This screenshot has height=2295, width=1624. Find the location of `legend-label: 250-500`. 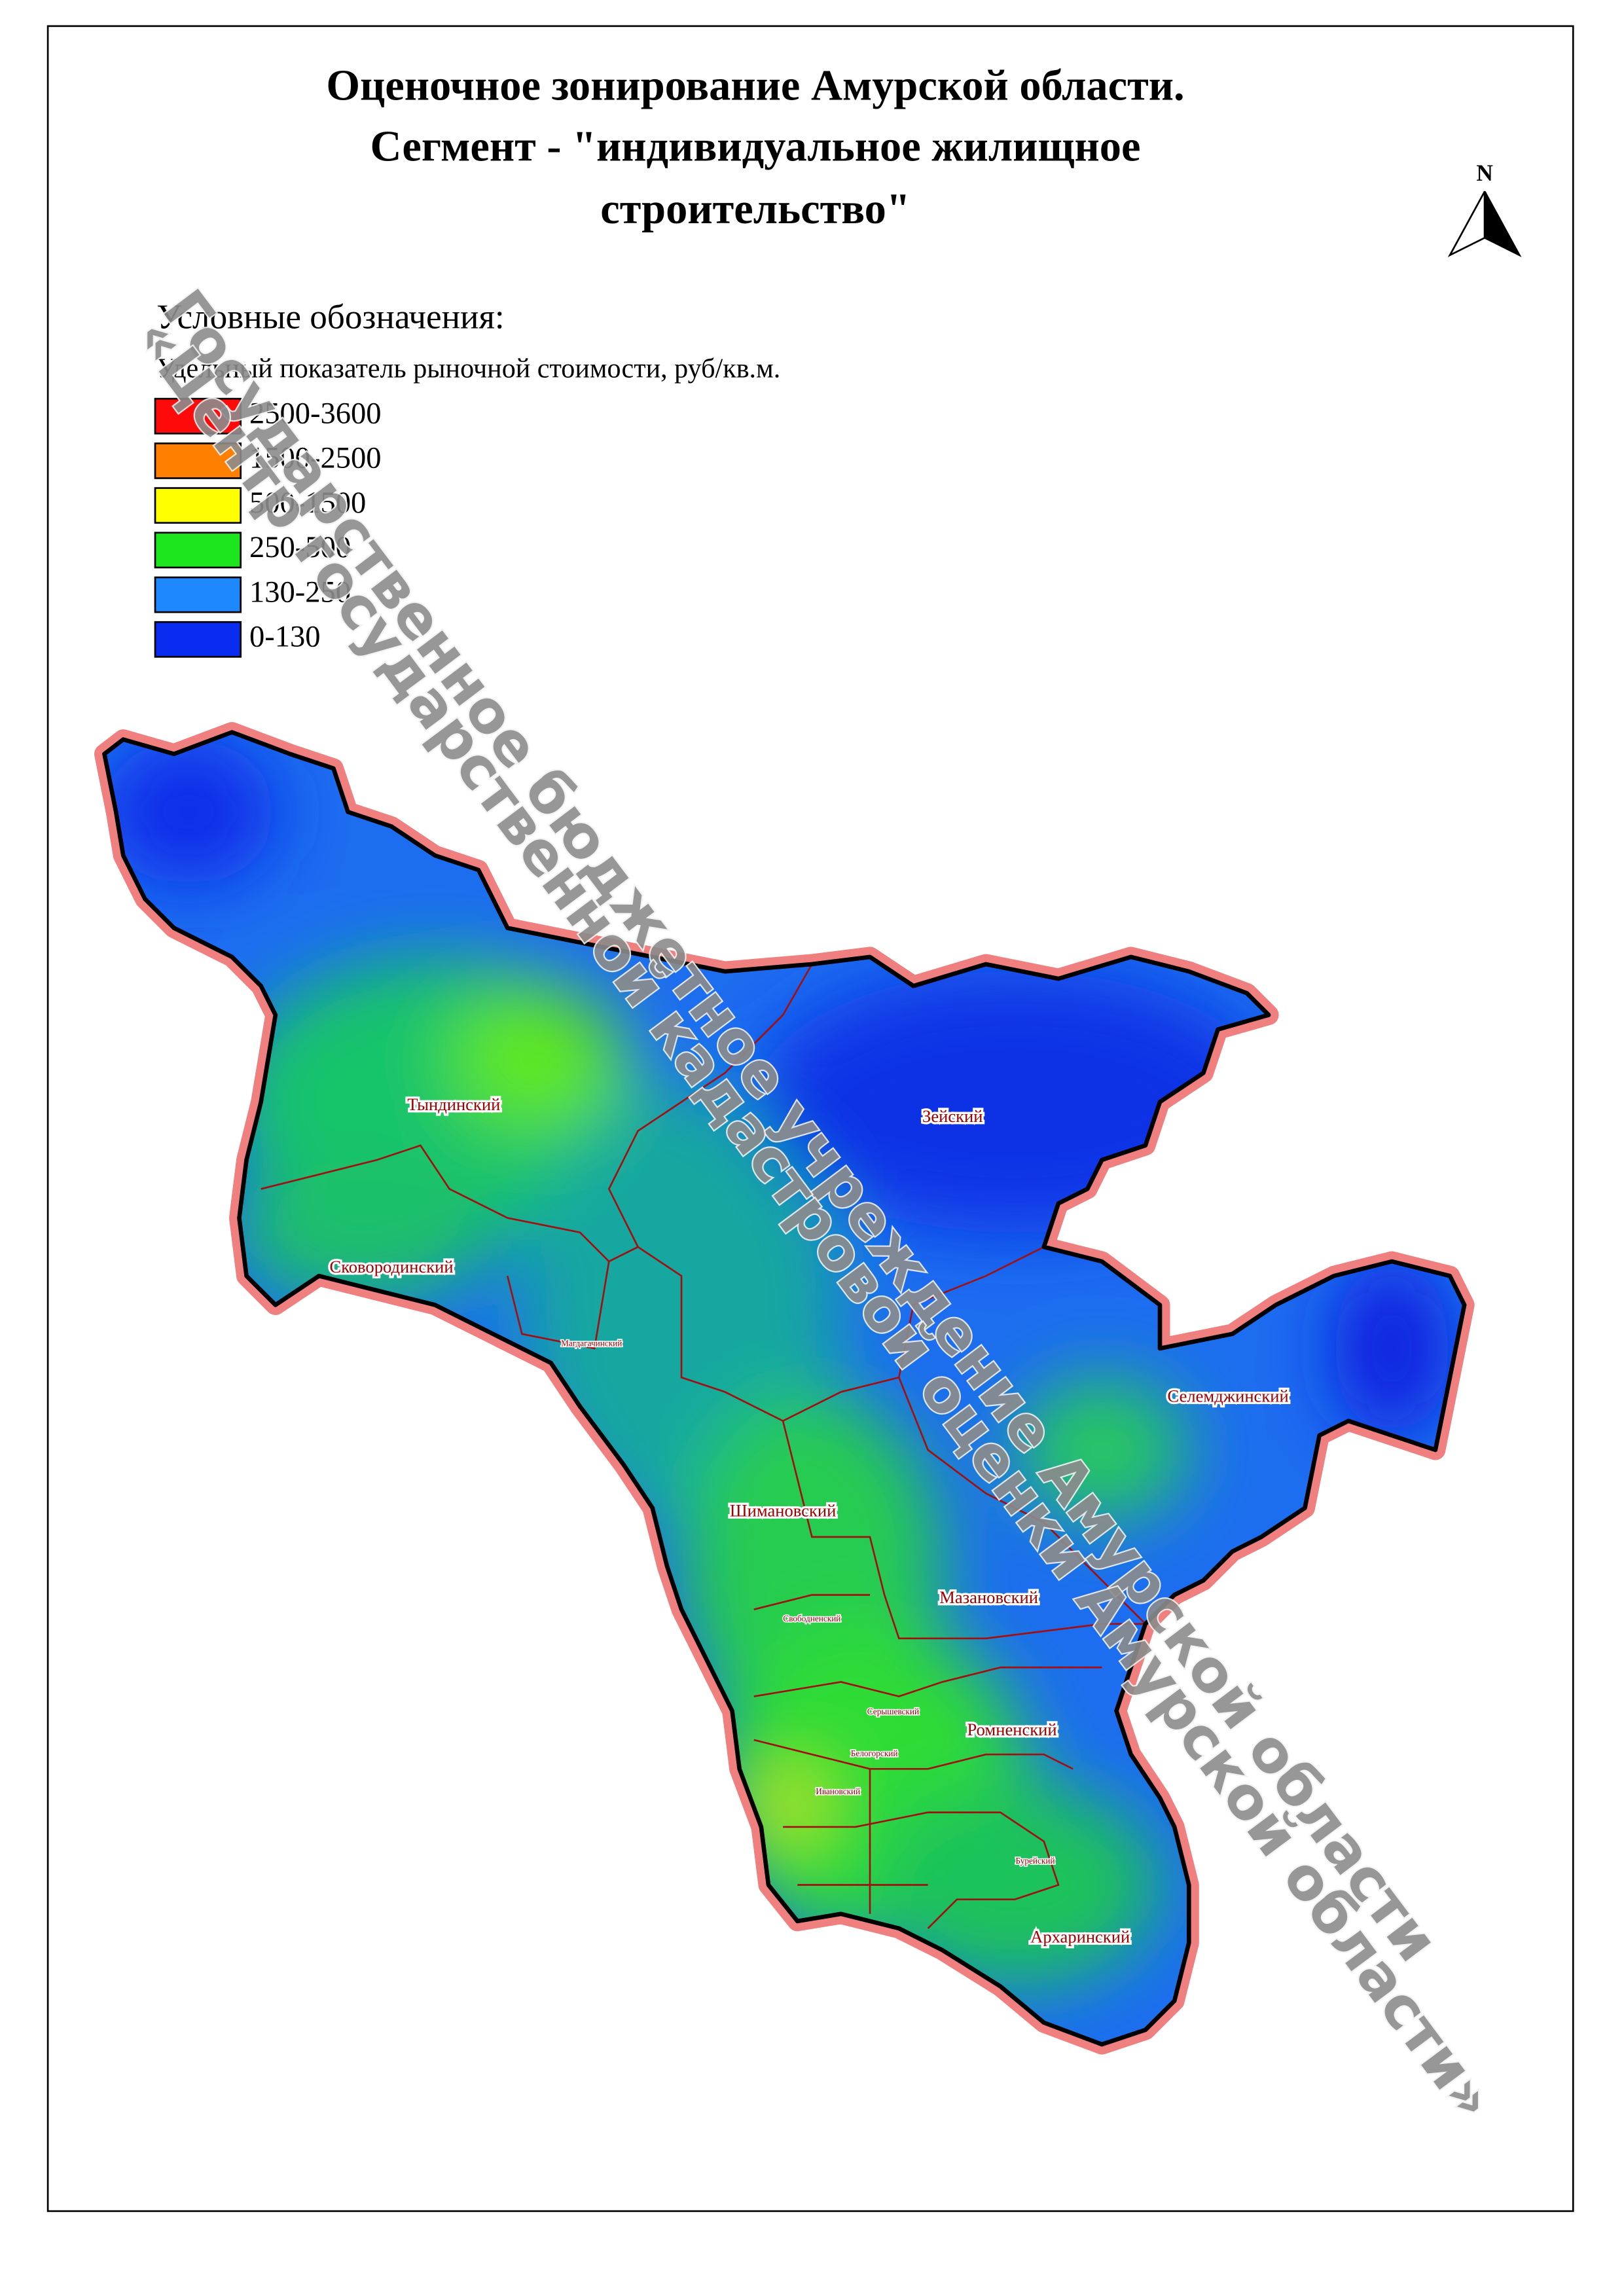

legend-label: 250-500 is located at coordinates (300, 547).